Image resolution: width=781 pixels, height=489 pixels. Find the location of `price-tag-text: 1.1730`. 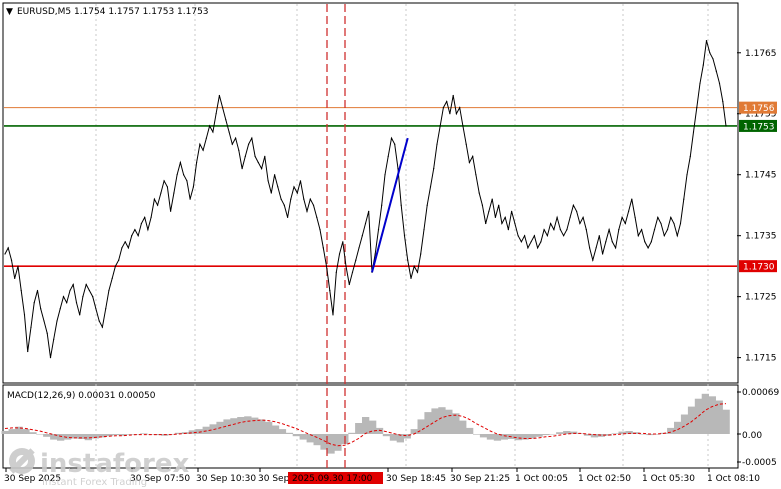

price-tag-text: 1.1730 is located at coordinates (759, 268).